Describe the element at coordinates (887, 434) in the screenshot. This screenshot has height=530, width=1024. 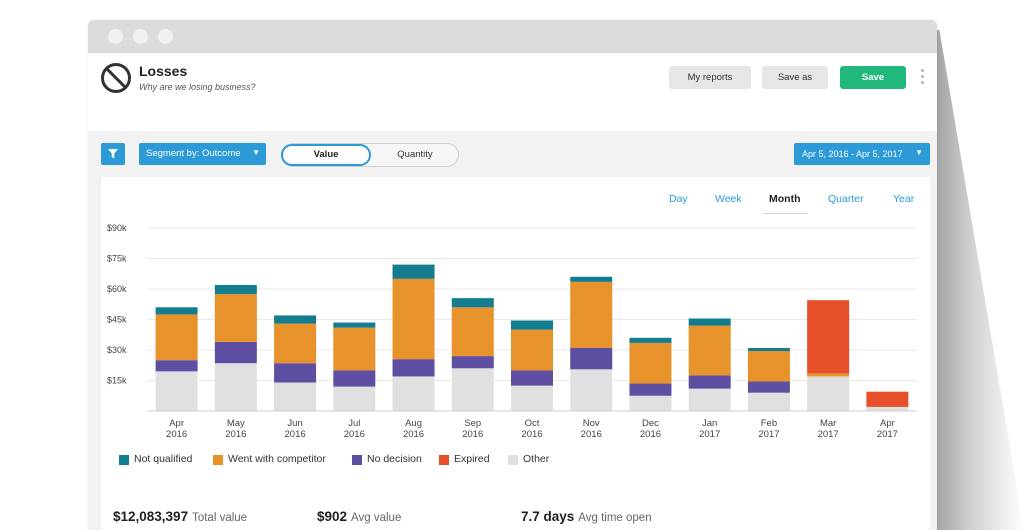
I see `x-tick-label-year: 2017` at that location.